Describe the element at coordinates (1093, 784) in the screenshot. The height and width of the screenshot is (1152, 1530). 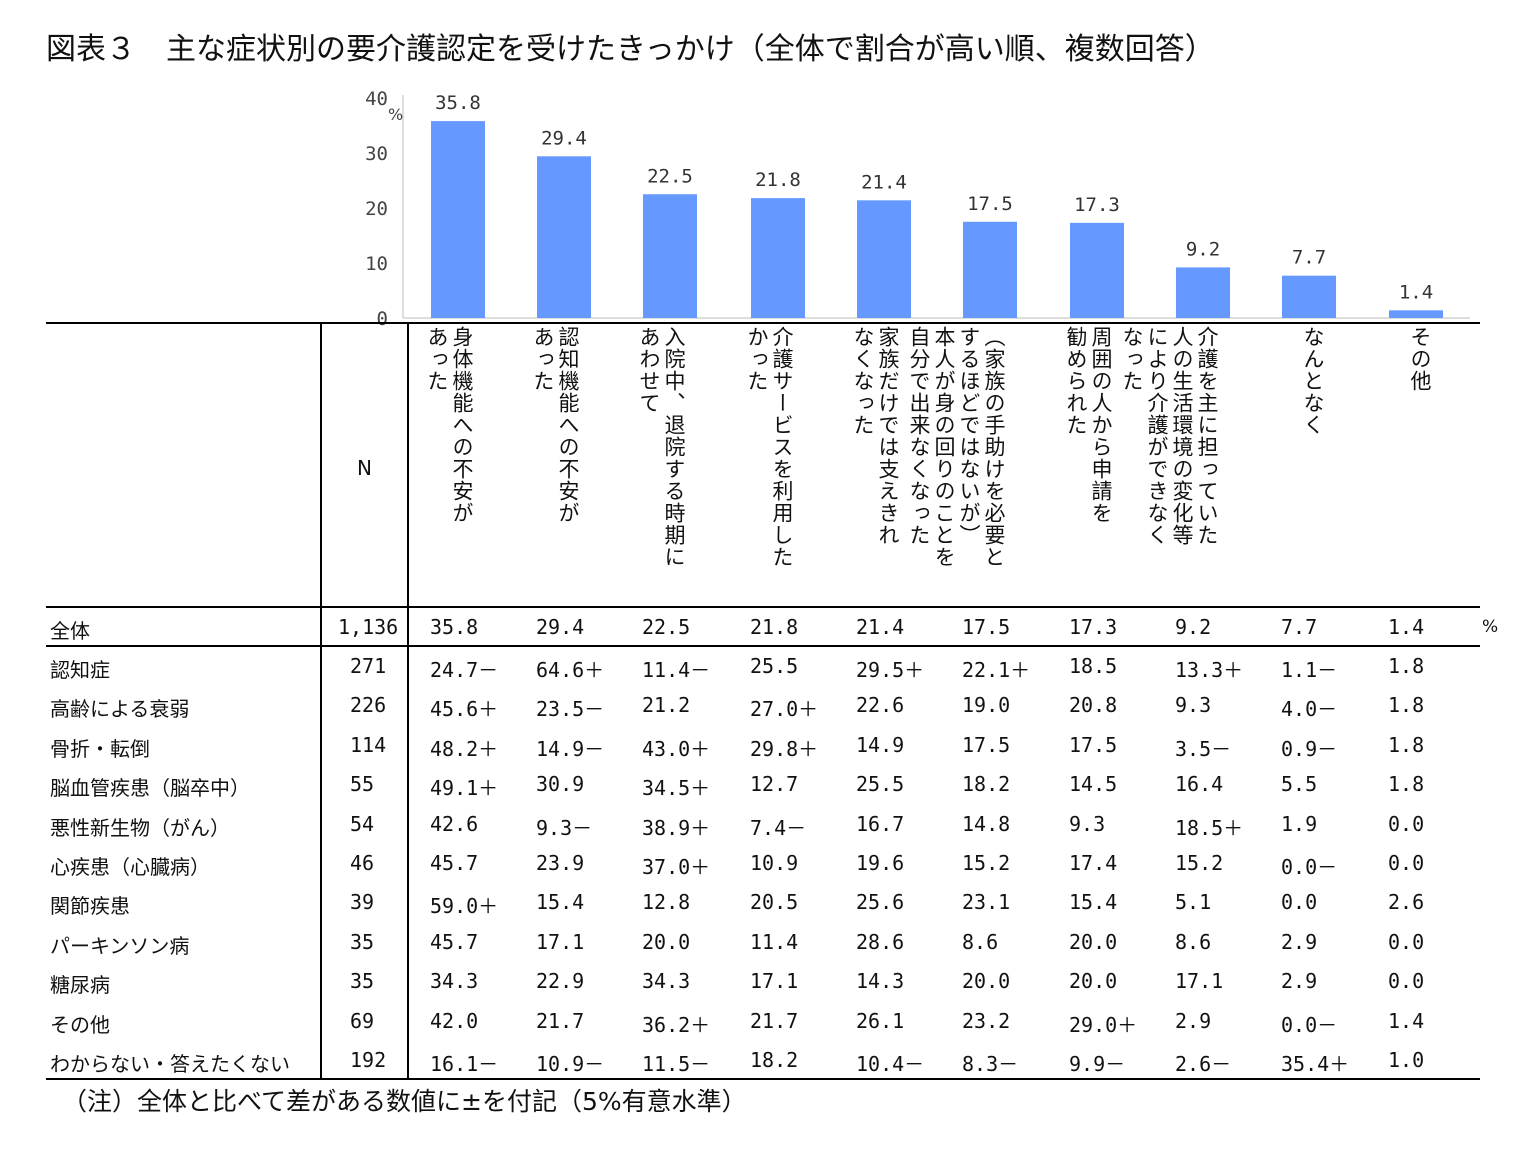
I see `value-cell: 14.5` at that location.